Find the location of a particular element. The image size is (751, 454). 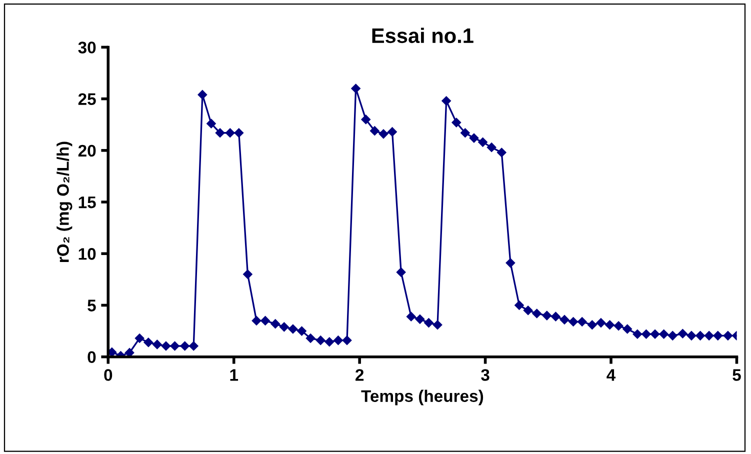

y-axis-title: rO₂ (mg O₂/L/h) is located at coordinates (64, 202).